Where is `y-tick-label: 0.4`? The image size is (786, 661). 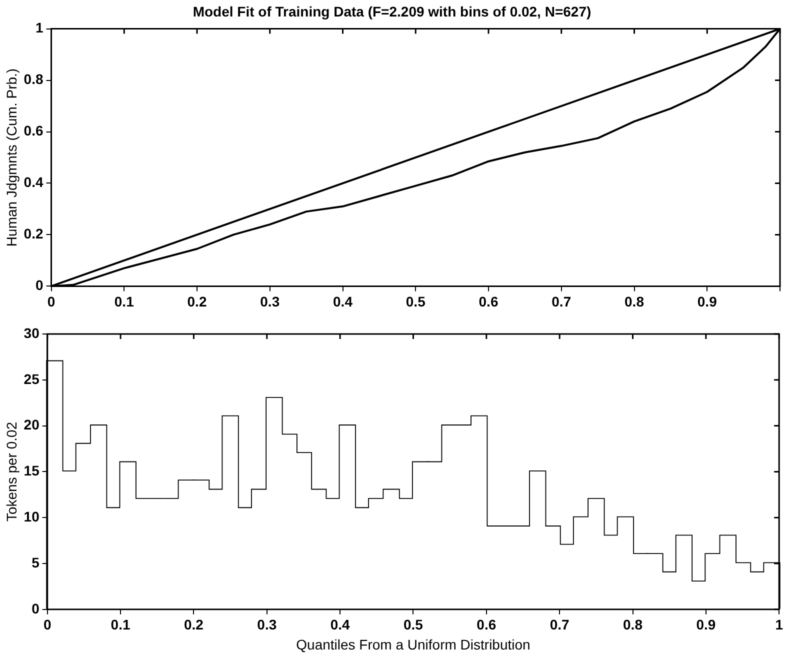 y-tick-label: 0.4 is located at coordinates (34, 182).